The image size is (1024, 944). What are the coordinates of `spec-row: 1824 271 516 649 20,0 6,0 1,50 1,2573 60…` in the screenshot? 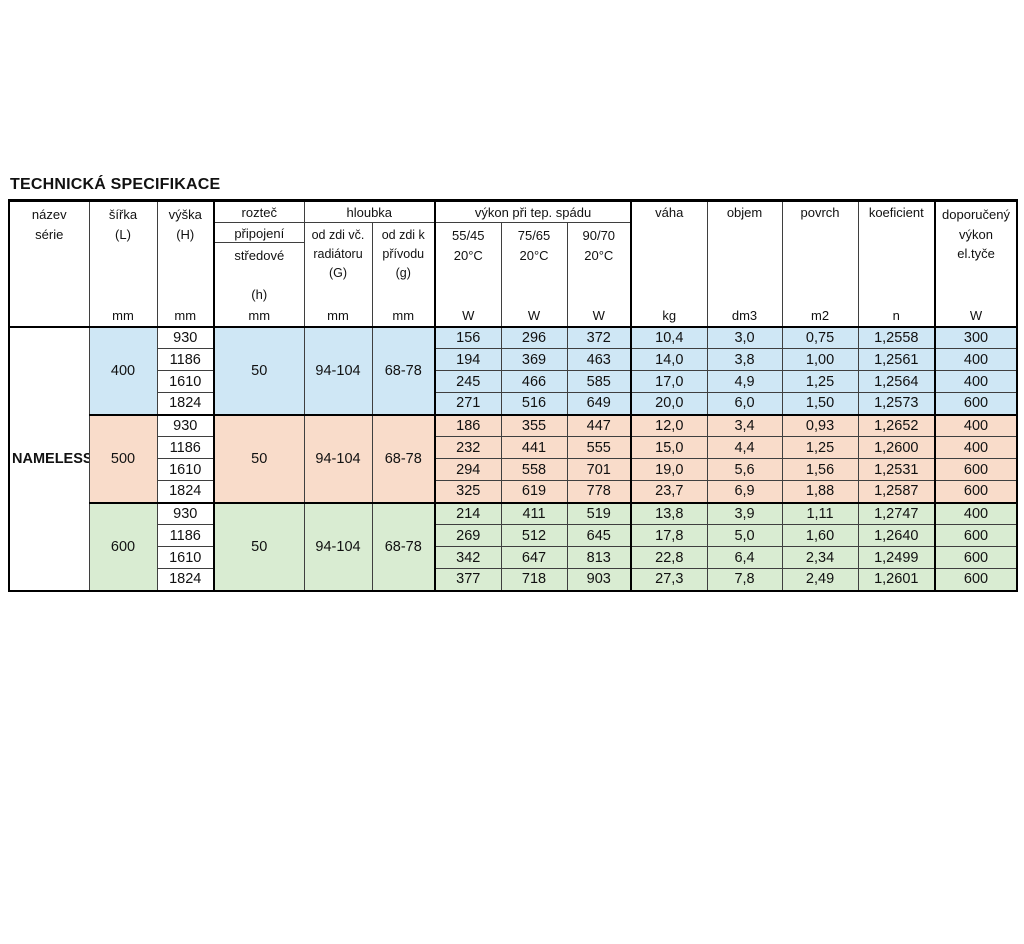 It's located at (513, 403).